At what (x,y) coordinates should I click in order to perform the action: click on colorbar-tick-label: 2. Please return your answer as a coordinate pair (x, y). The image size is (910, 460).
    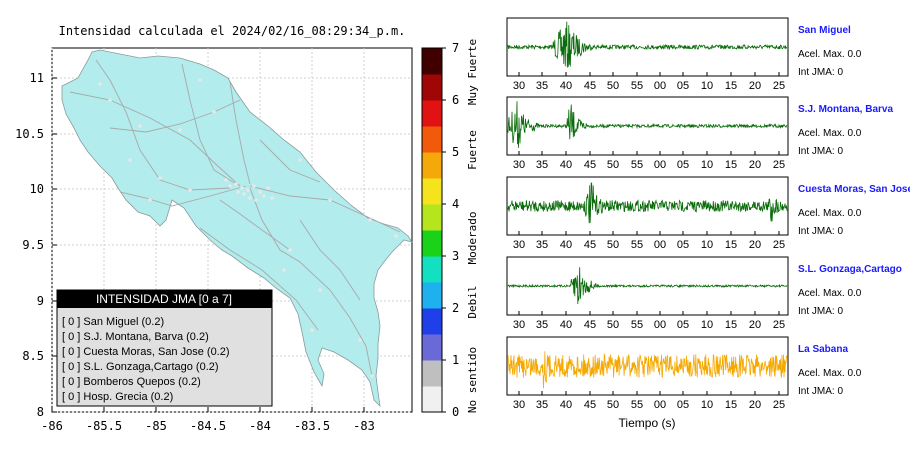
    Looking at the image, I should click on (455, 308).